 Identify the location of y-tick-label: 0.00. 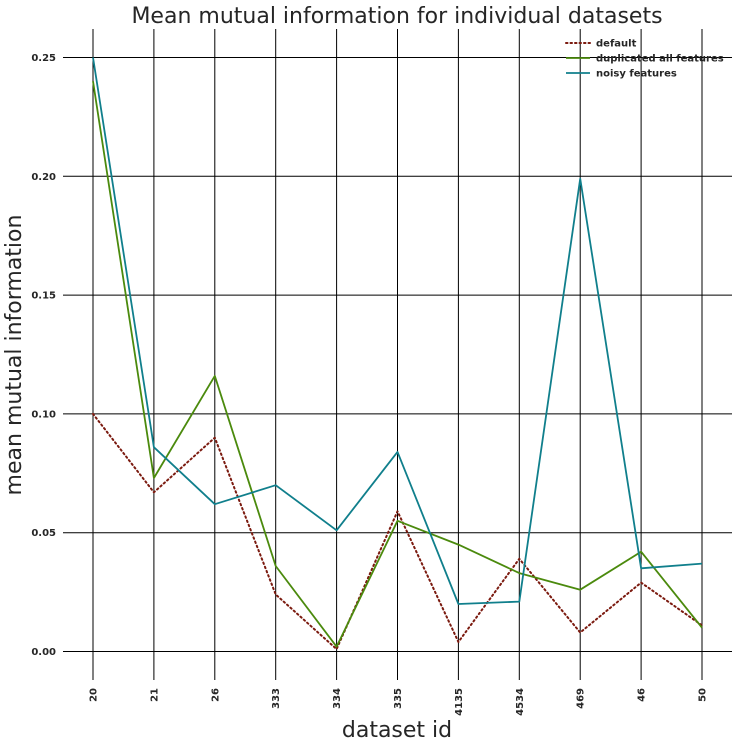
(43, 652).